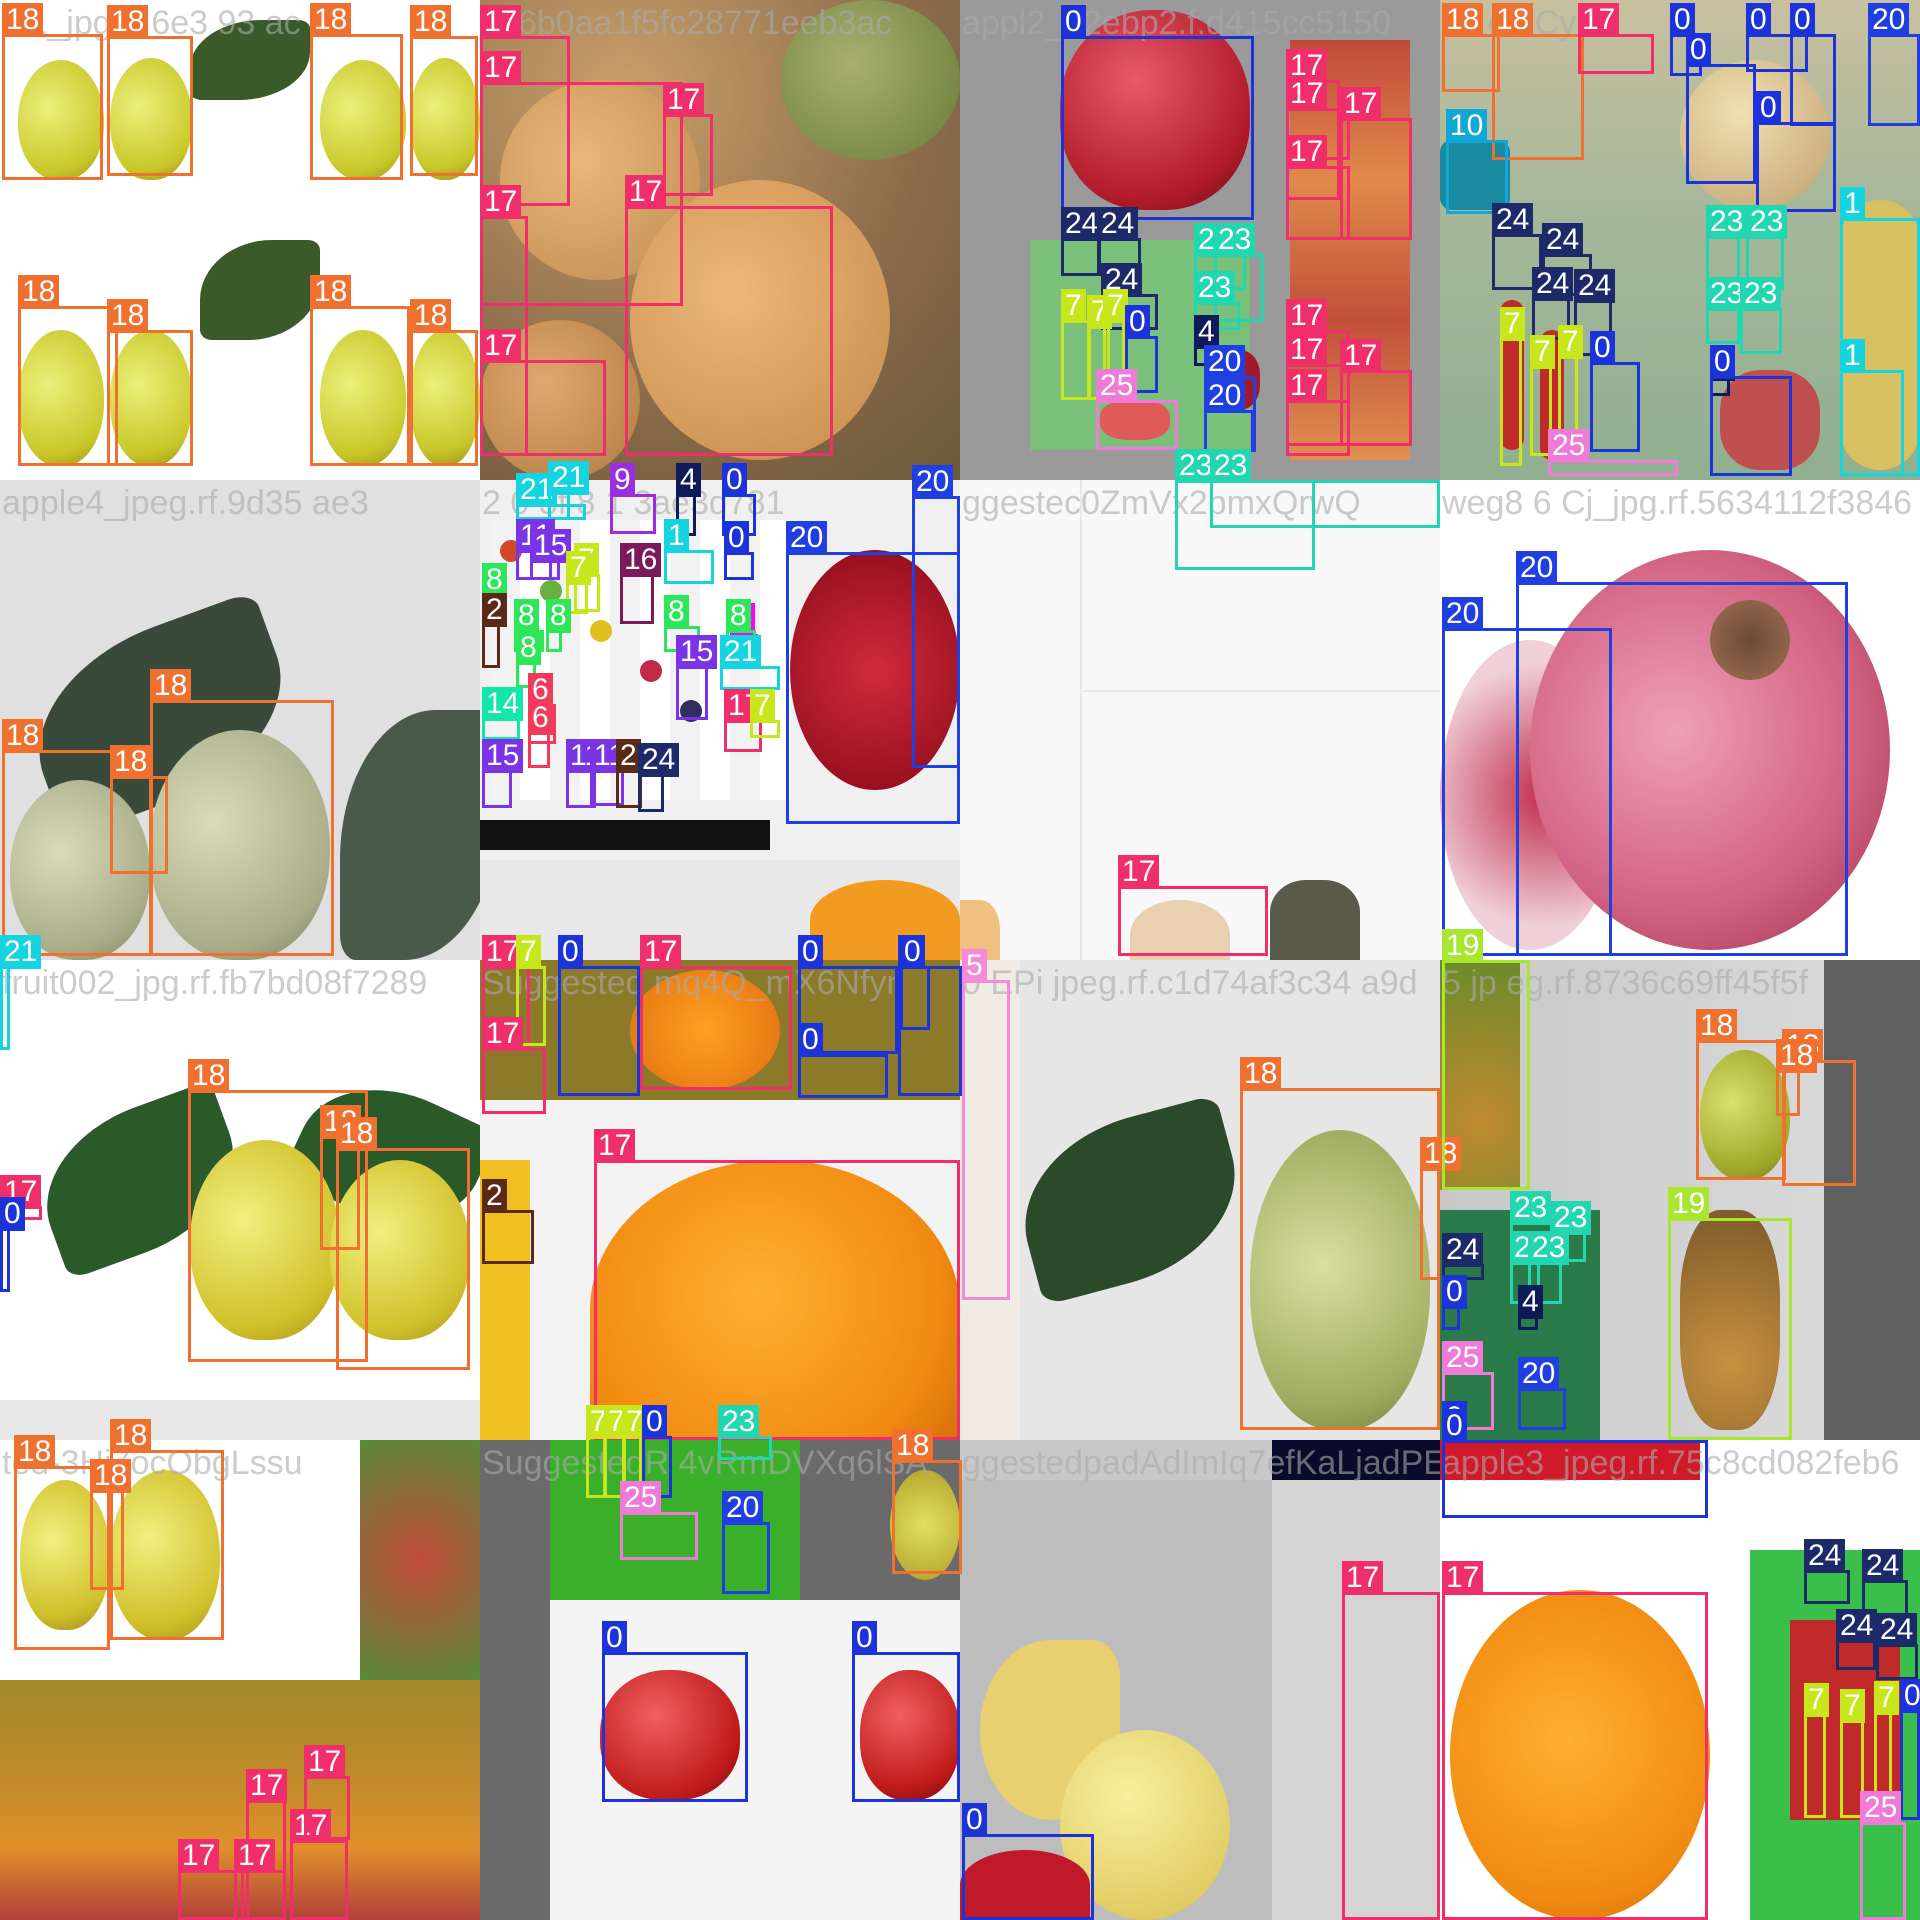 Image resolution: width=1920 pixels, height=1920 pixels. Describe the element at coordinates (503, 713) in the screenshot. I see `bbox-class-14: 14` at that location.